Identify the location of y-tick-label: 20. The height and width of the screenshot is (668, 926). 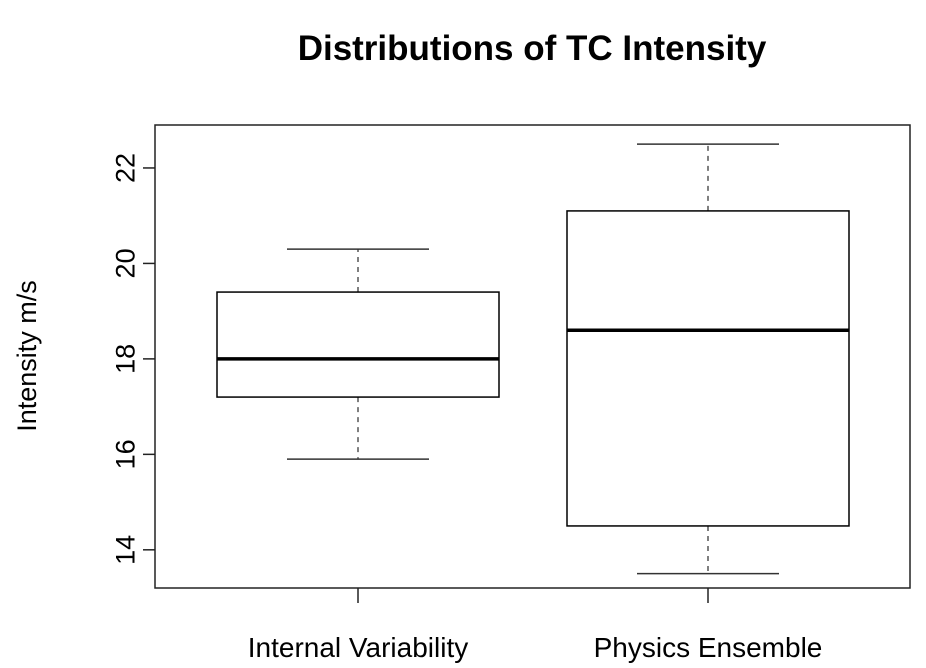
(125, 263).